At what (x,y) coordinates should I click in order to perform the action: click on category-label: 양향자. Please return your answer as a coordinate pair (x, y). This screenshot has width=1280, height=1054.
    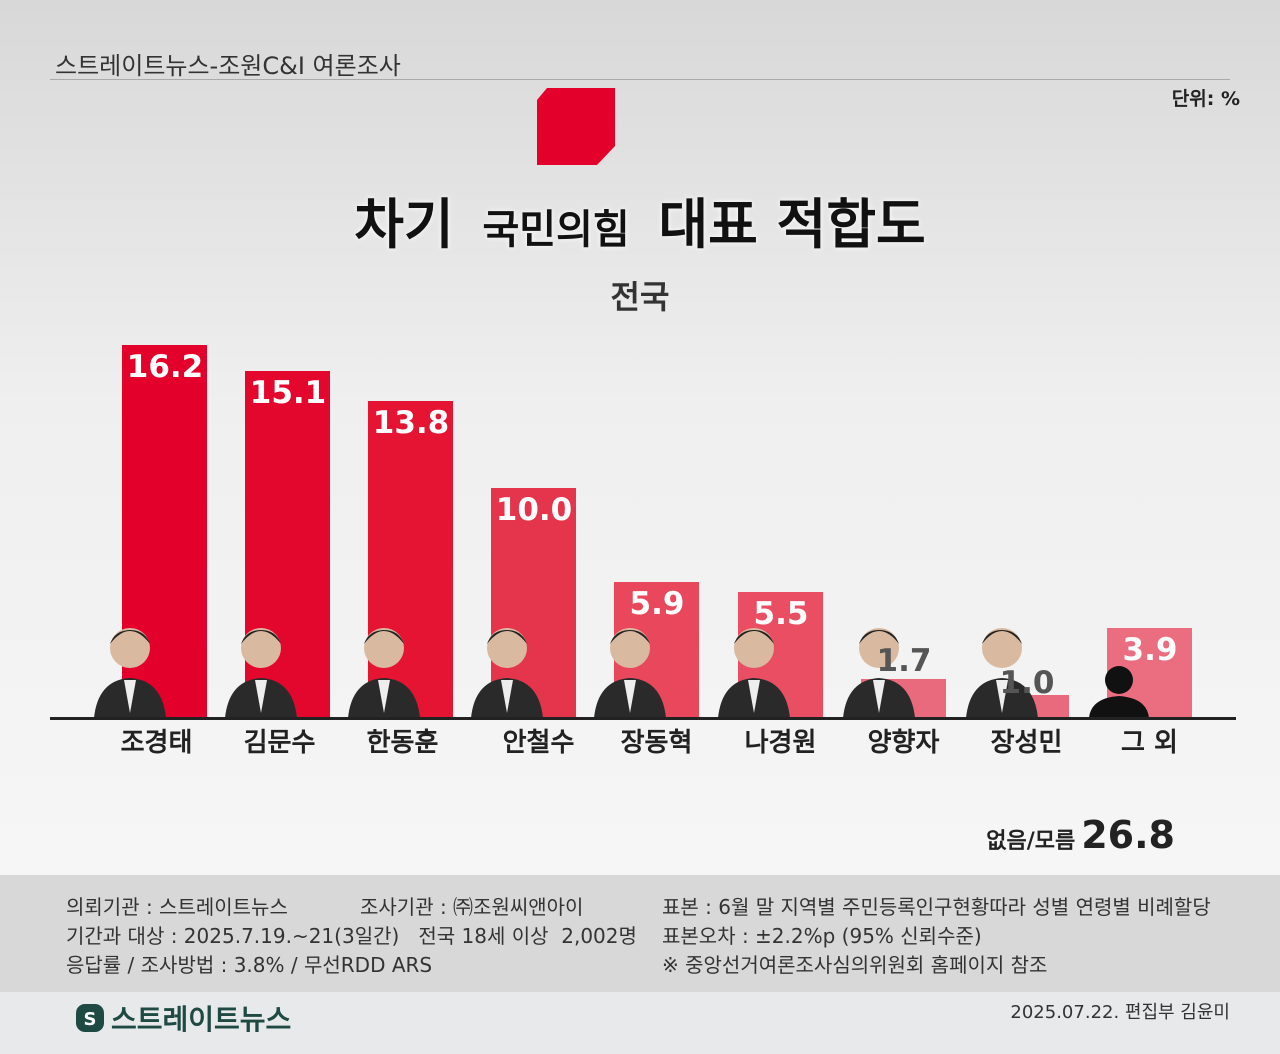
    Looking at the image, I should click on (903, 743).